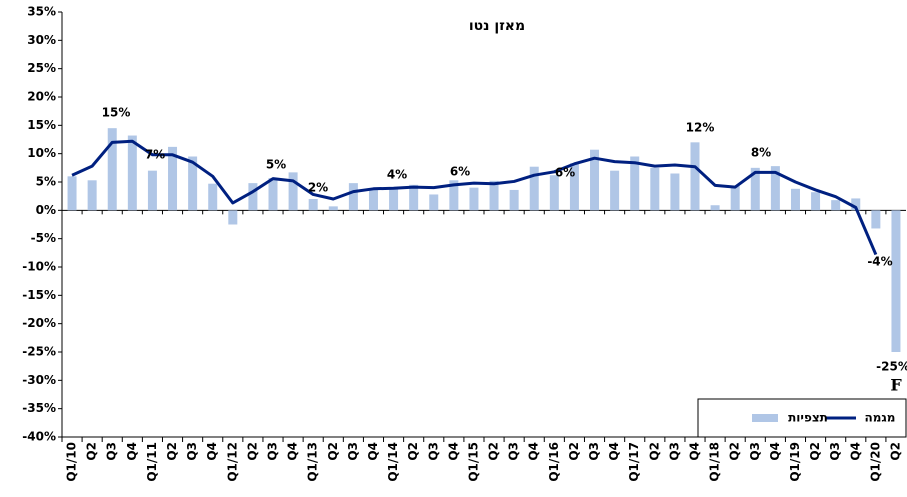  What do you see at coordinates (554, 462) in the screenshot?
I see `x-tick-label: Q1/16` at bounding box center [554, 462].